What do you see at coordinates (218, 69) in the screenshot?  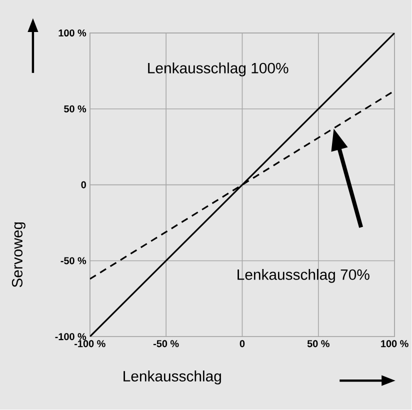 I see `text: Lenkausschlag 100%` at bounding box center [218, 69].